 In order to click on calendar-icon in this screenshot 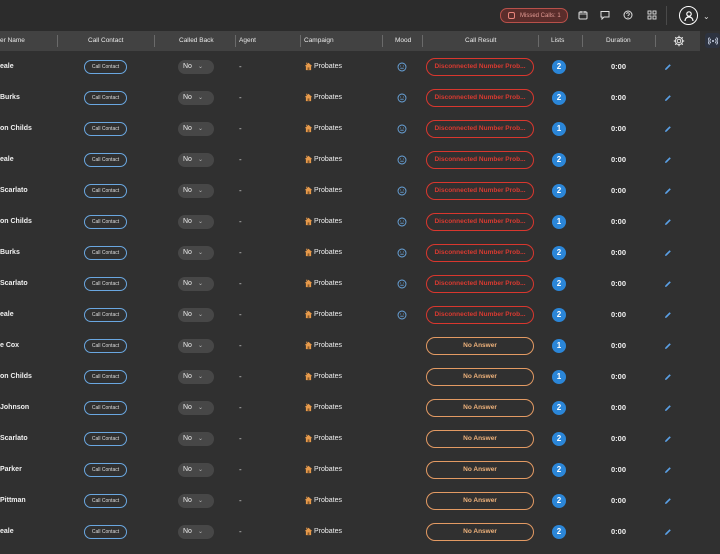, I will do `click(583, 15)`.